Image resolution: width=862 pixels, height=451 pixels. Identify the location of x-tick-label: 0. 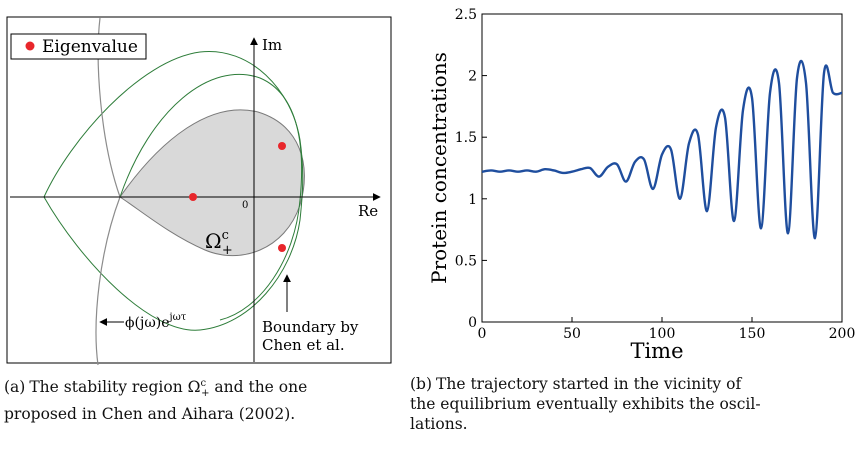
(482, 334).